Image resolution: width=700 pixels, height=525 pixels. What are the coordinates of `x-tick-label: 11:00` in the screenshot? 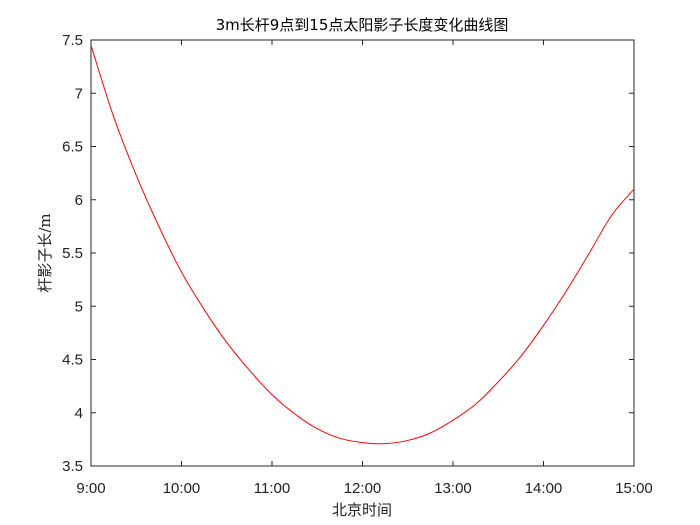 It's located at (272, 488).